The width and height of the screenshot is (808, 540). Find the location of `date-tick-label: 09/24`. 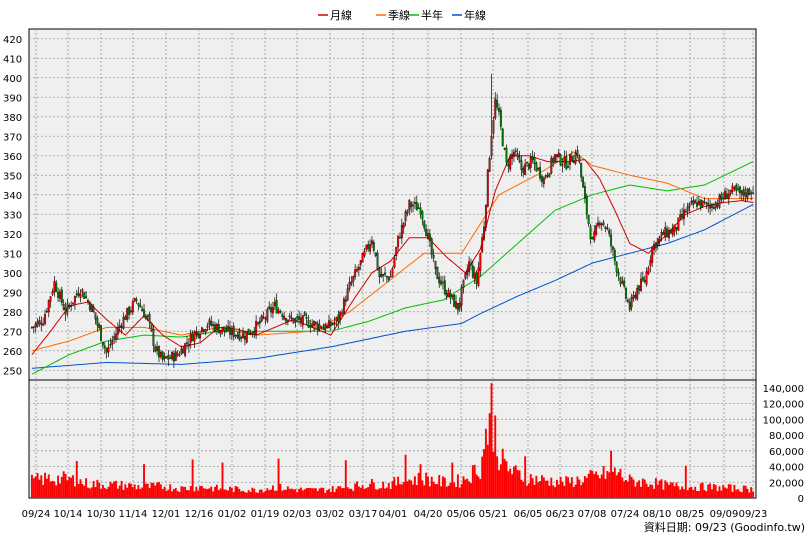

date-tick-label: 09/24 is located at coordinates (36, 514).